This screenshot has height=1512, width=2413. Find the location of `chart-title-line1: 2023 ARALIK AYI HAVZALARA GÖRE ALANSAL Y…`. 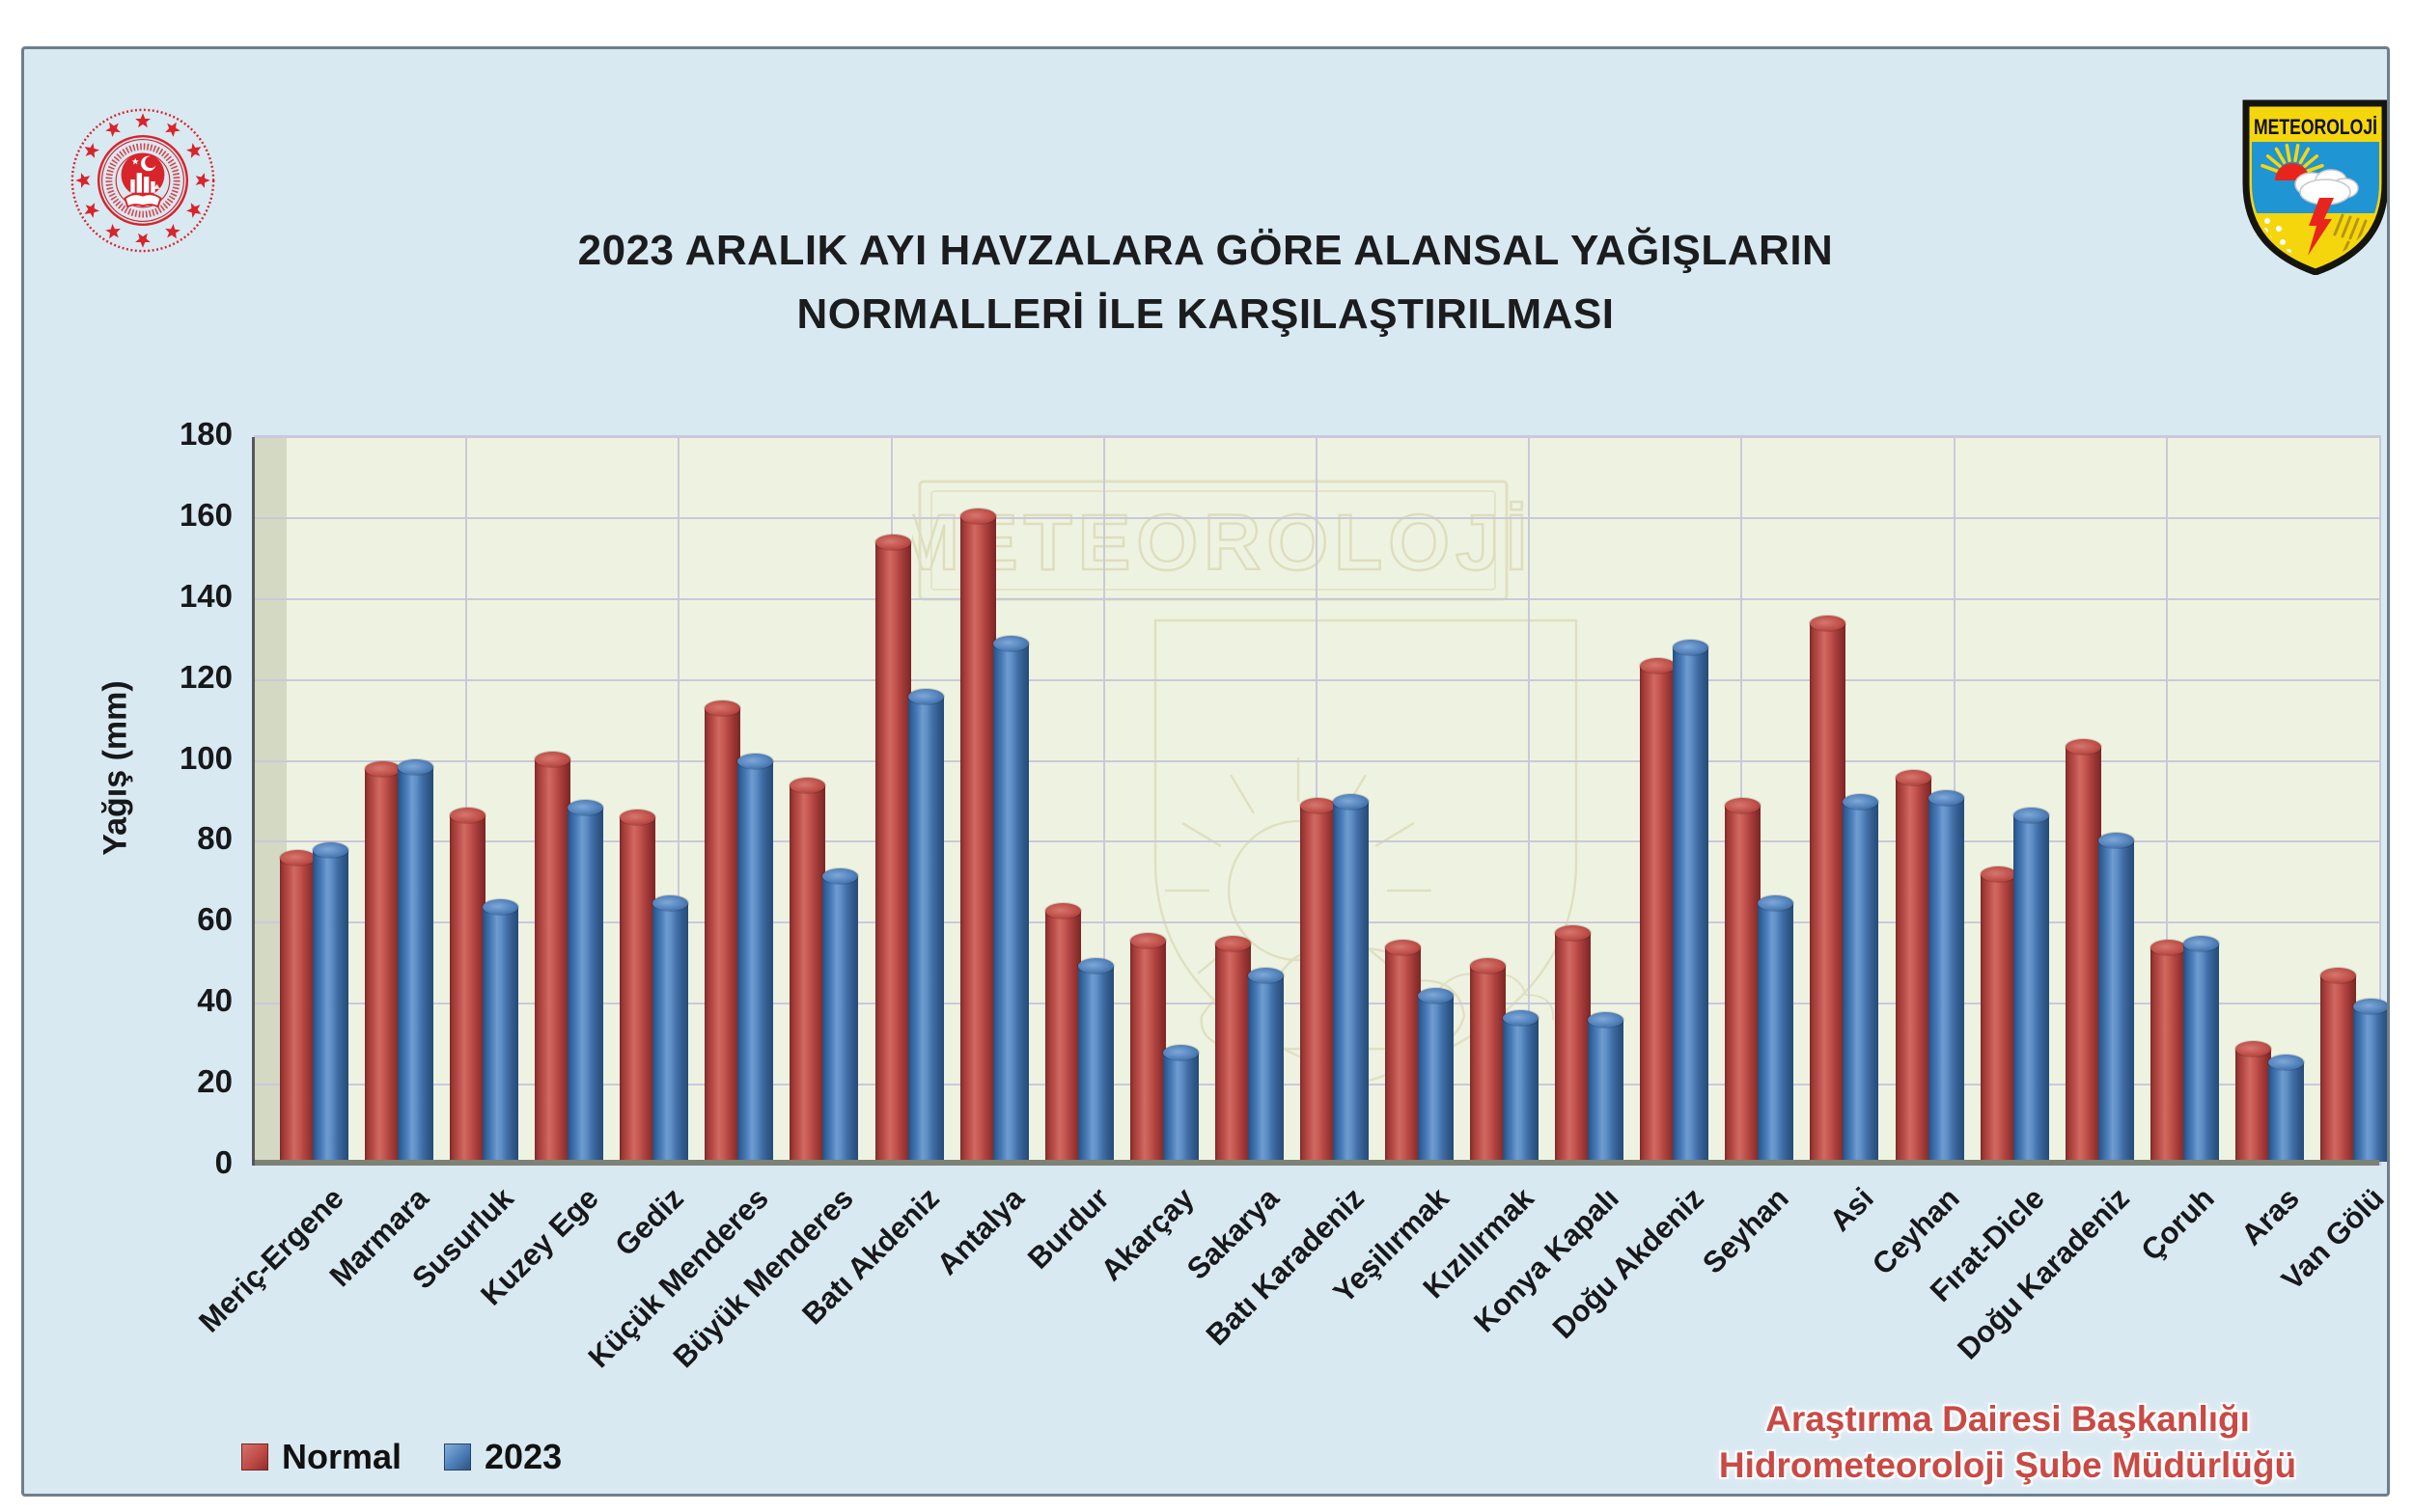

chart-title-line1: 2023 ARALIK AYI HAVZALARA GÖRE ALANSAL Y… is located at coordinates (1205, 250).